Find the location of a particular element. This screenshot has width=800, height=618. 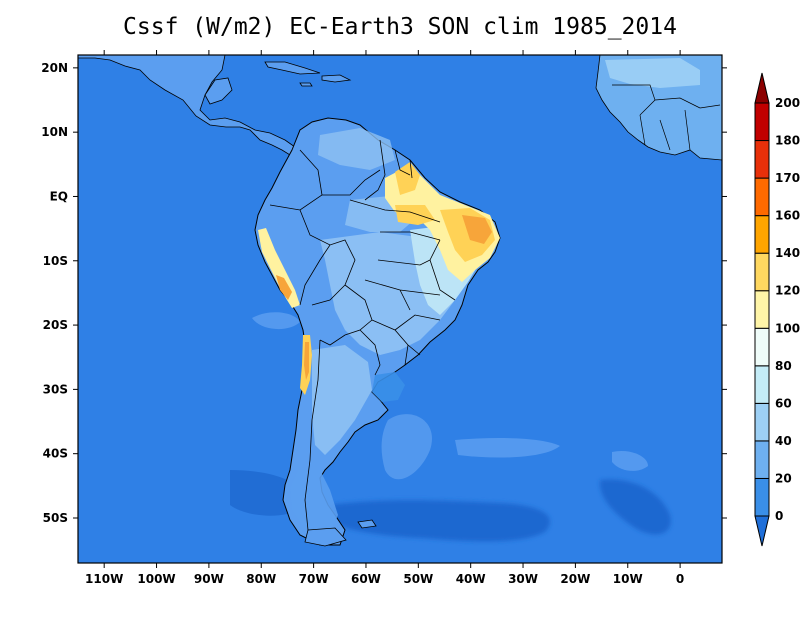

dark-ocean-band-south is located at coordinates (440, 521).